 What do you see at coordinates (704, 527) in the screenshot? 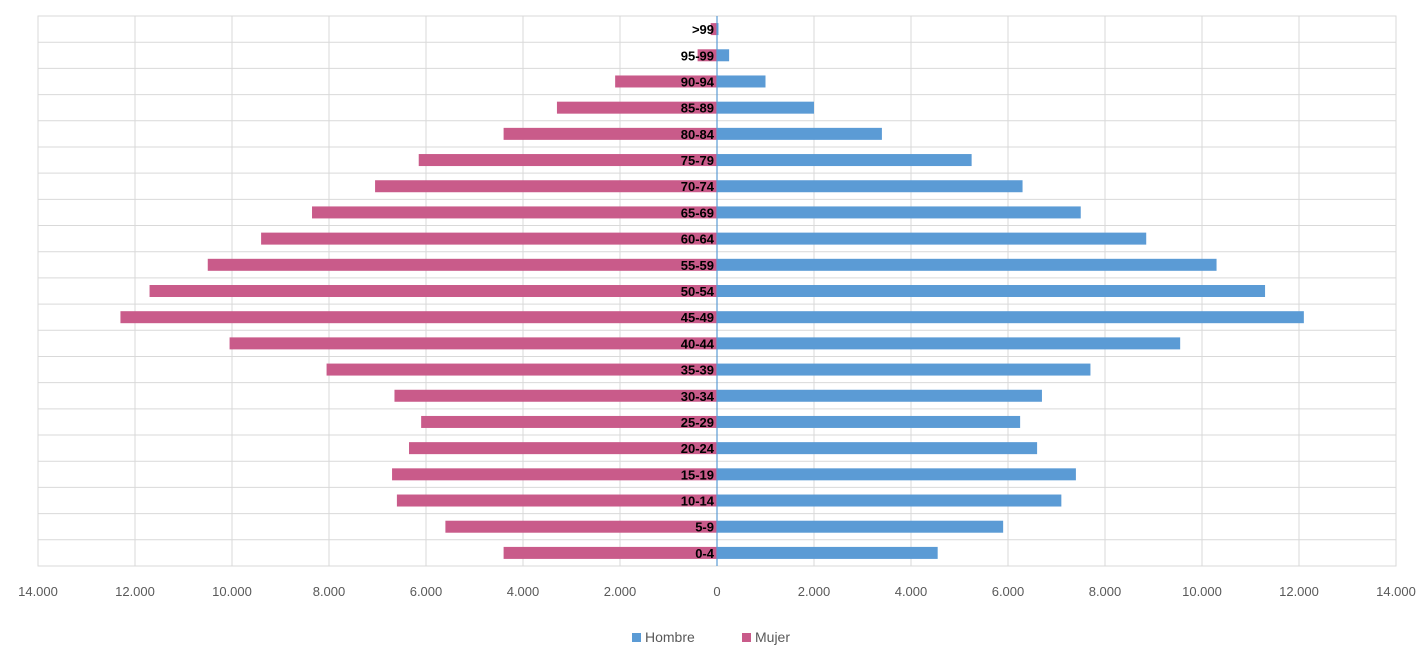
I see `age-group-label: 5-9` at bounding box center [704, 527].